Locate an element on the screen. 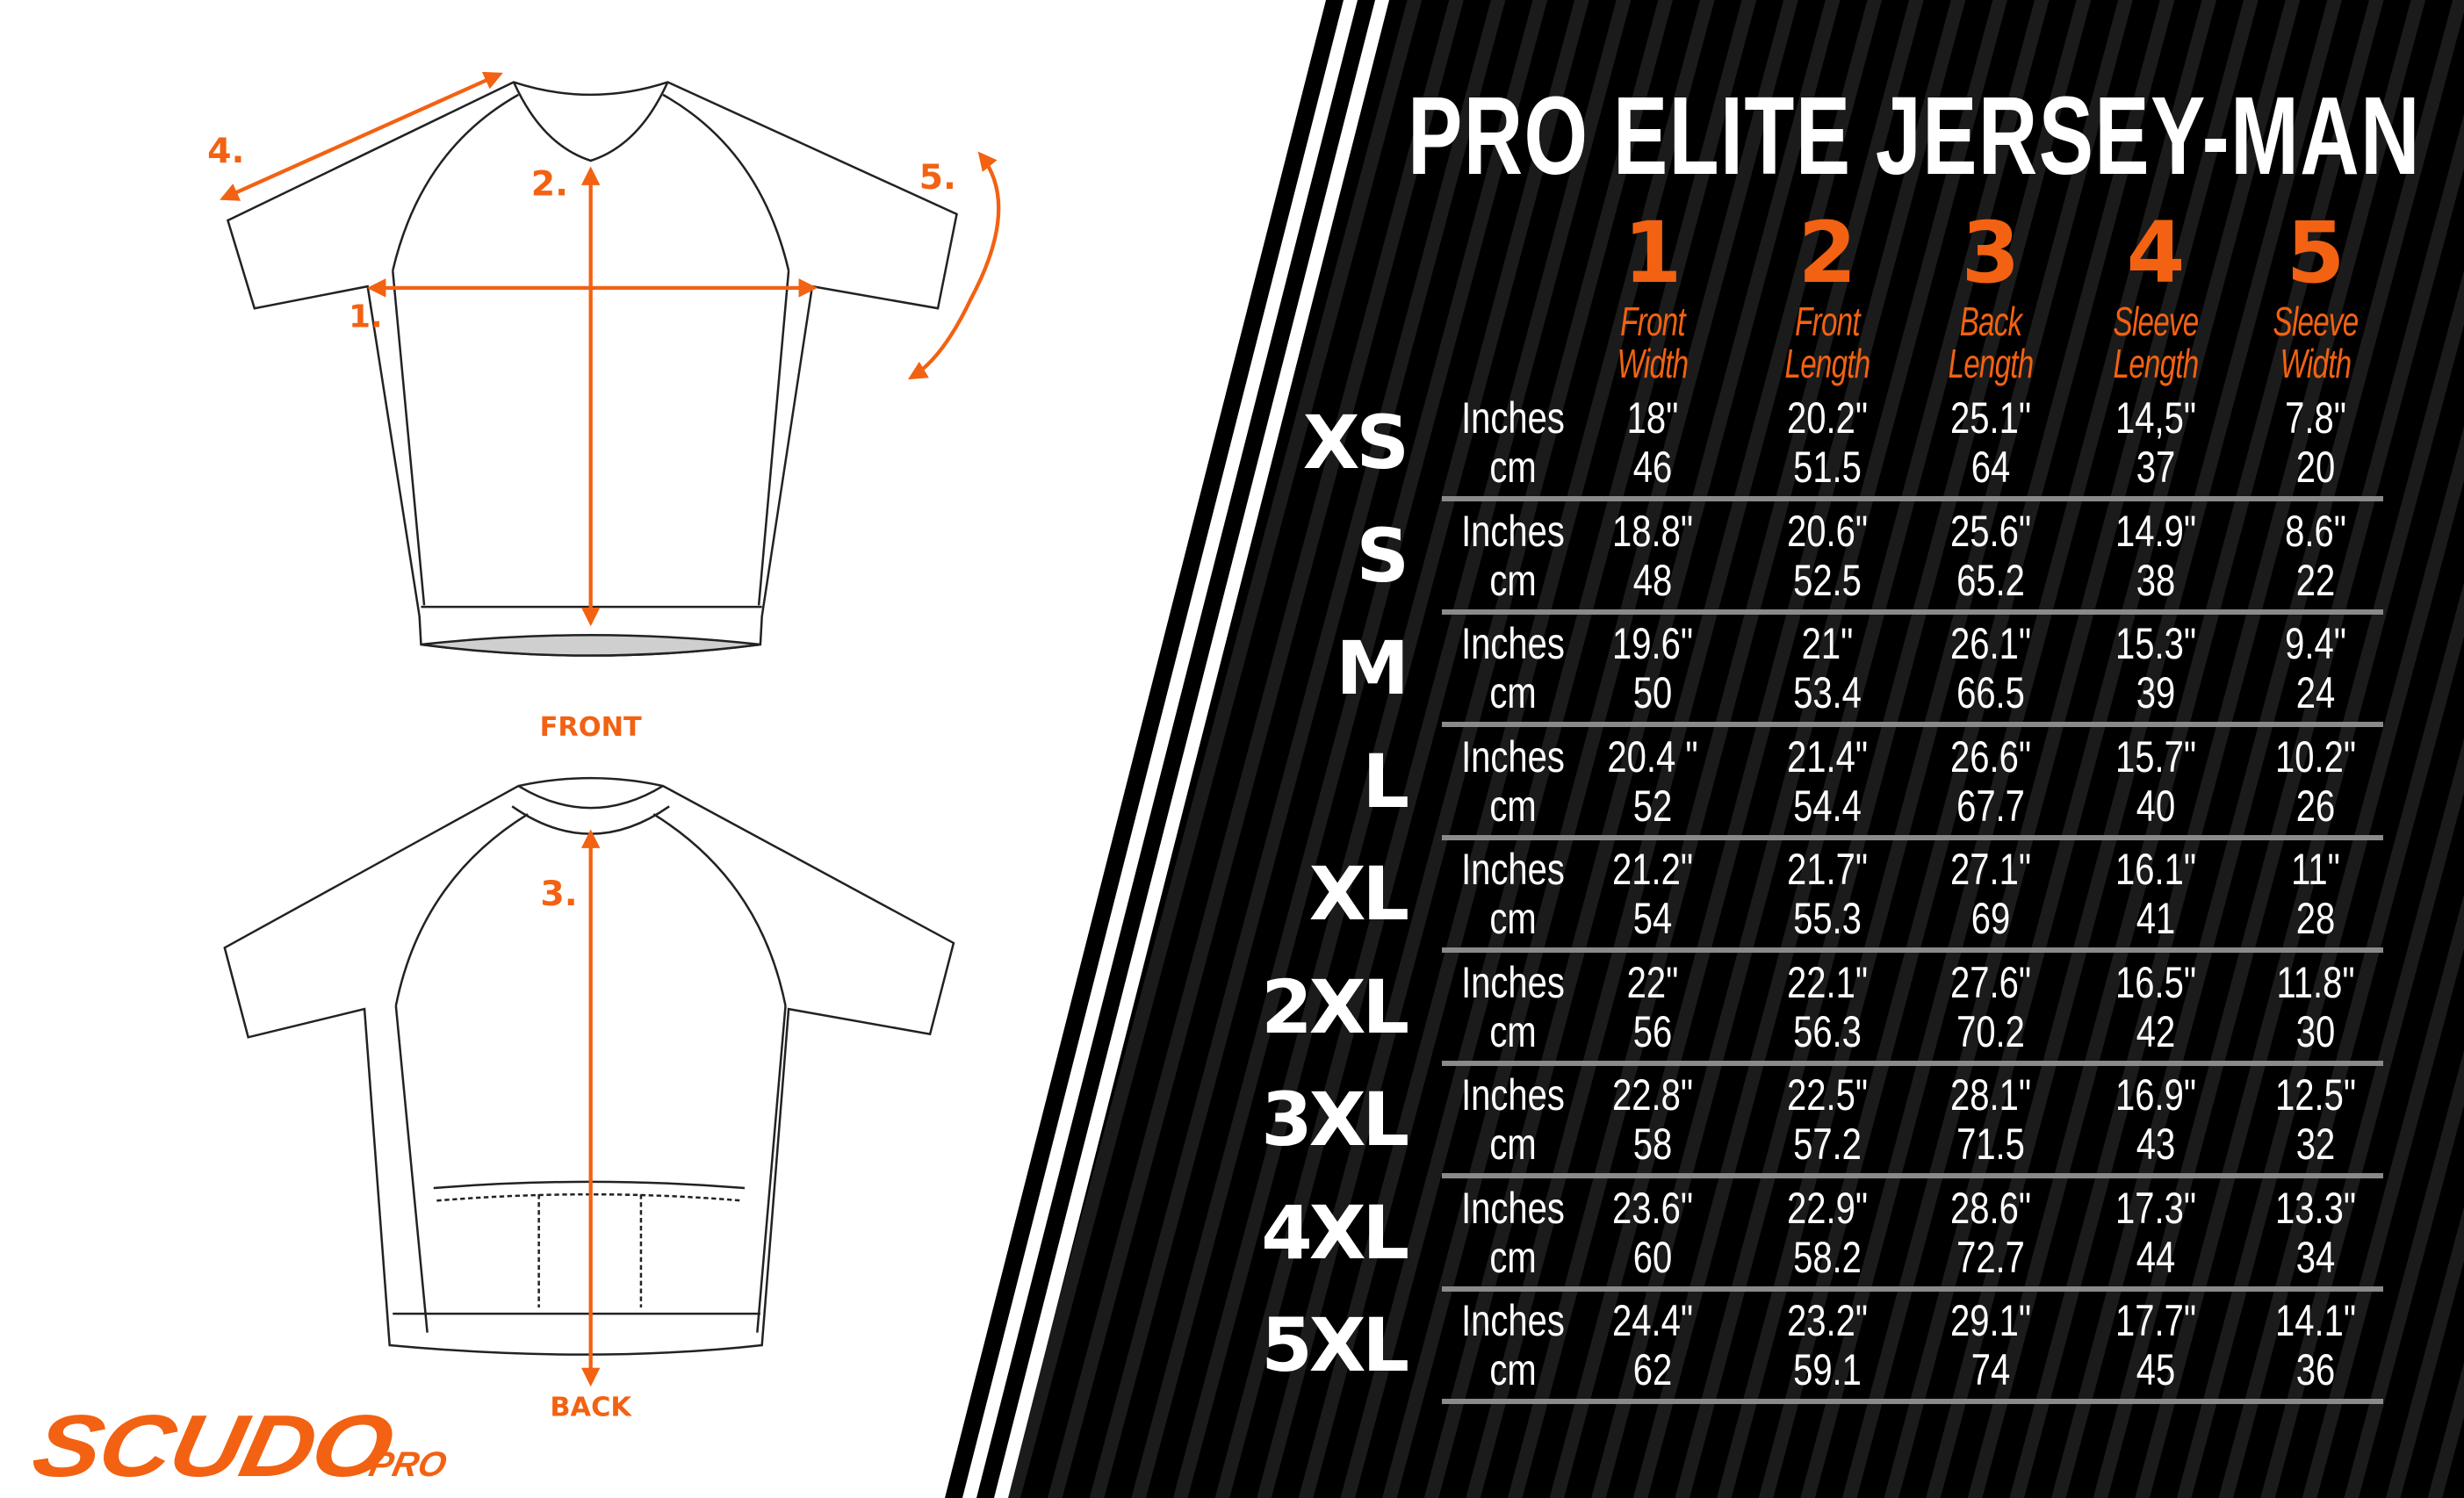  column-number: 5 is located at coordinates (2315, 253).